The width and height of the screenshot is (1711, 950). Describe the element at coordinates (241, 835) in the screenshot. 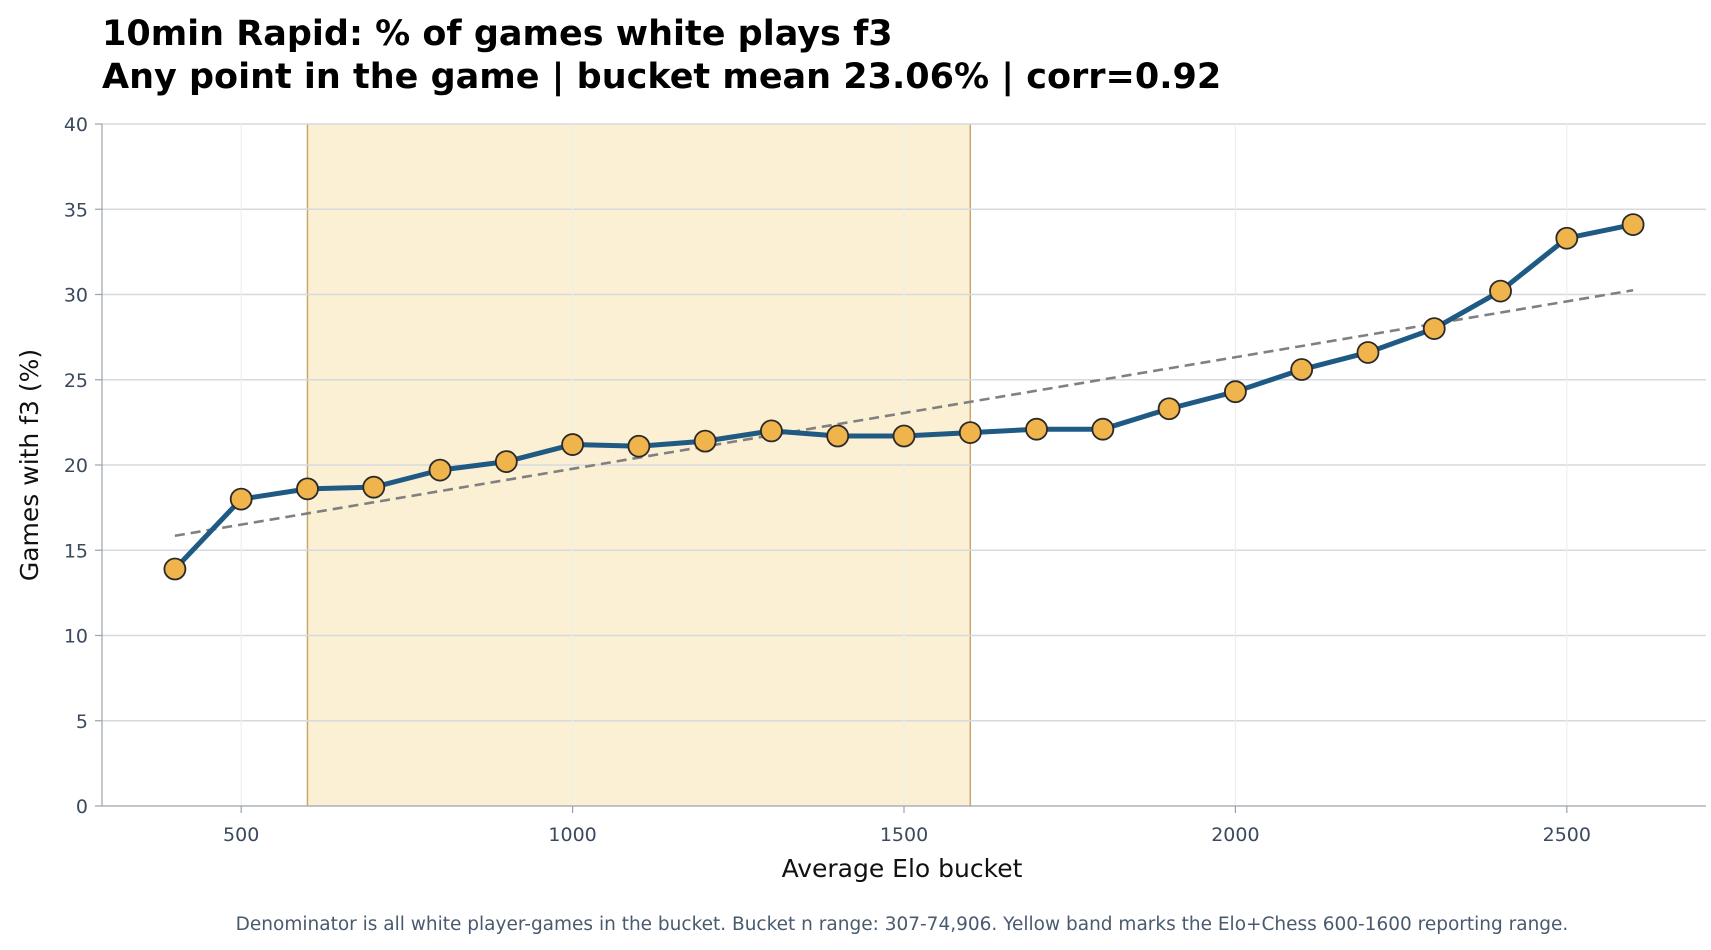

I see `x-tick-label: 500` at that location.